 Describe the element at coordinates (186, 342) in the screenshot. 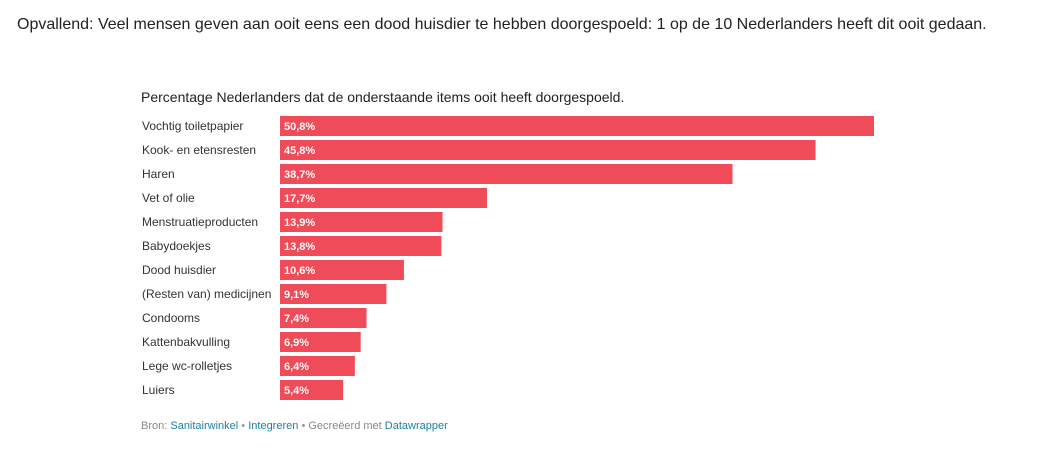

I see `category-label: Kattenbakvulling` at that location.